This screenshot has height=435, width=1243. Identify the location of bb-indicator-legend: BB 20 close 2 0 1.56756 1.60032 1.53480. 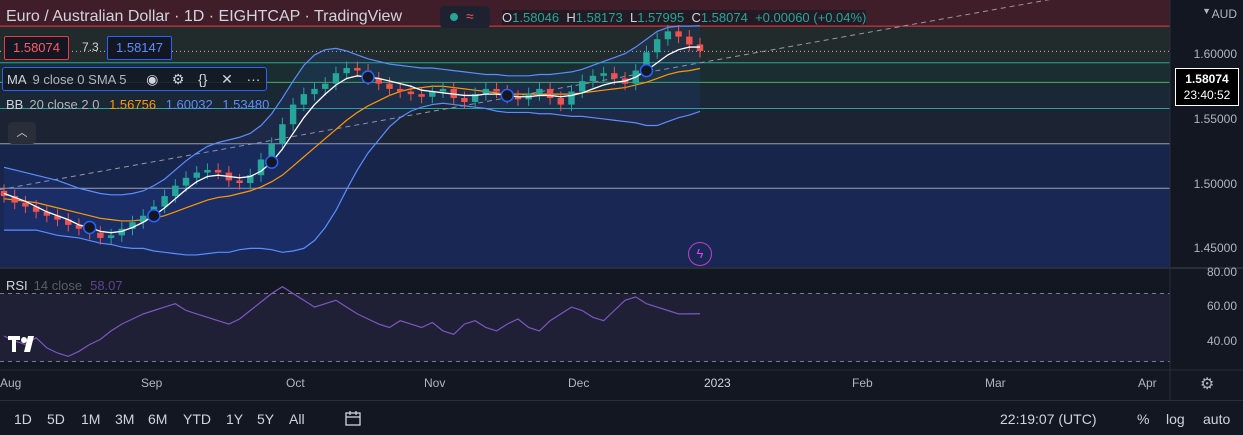
(135, 105).